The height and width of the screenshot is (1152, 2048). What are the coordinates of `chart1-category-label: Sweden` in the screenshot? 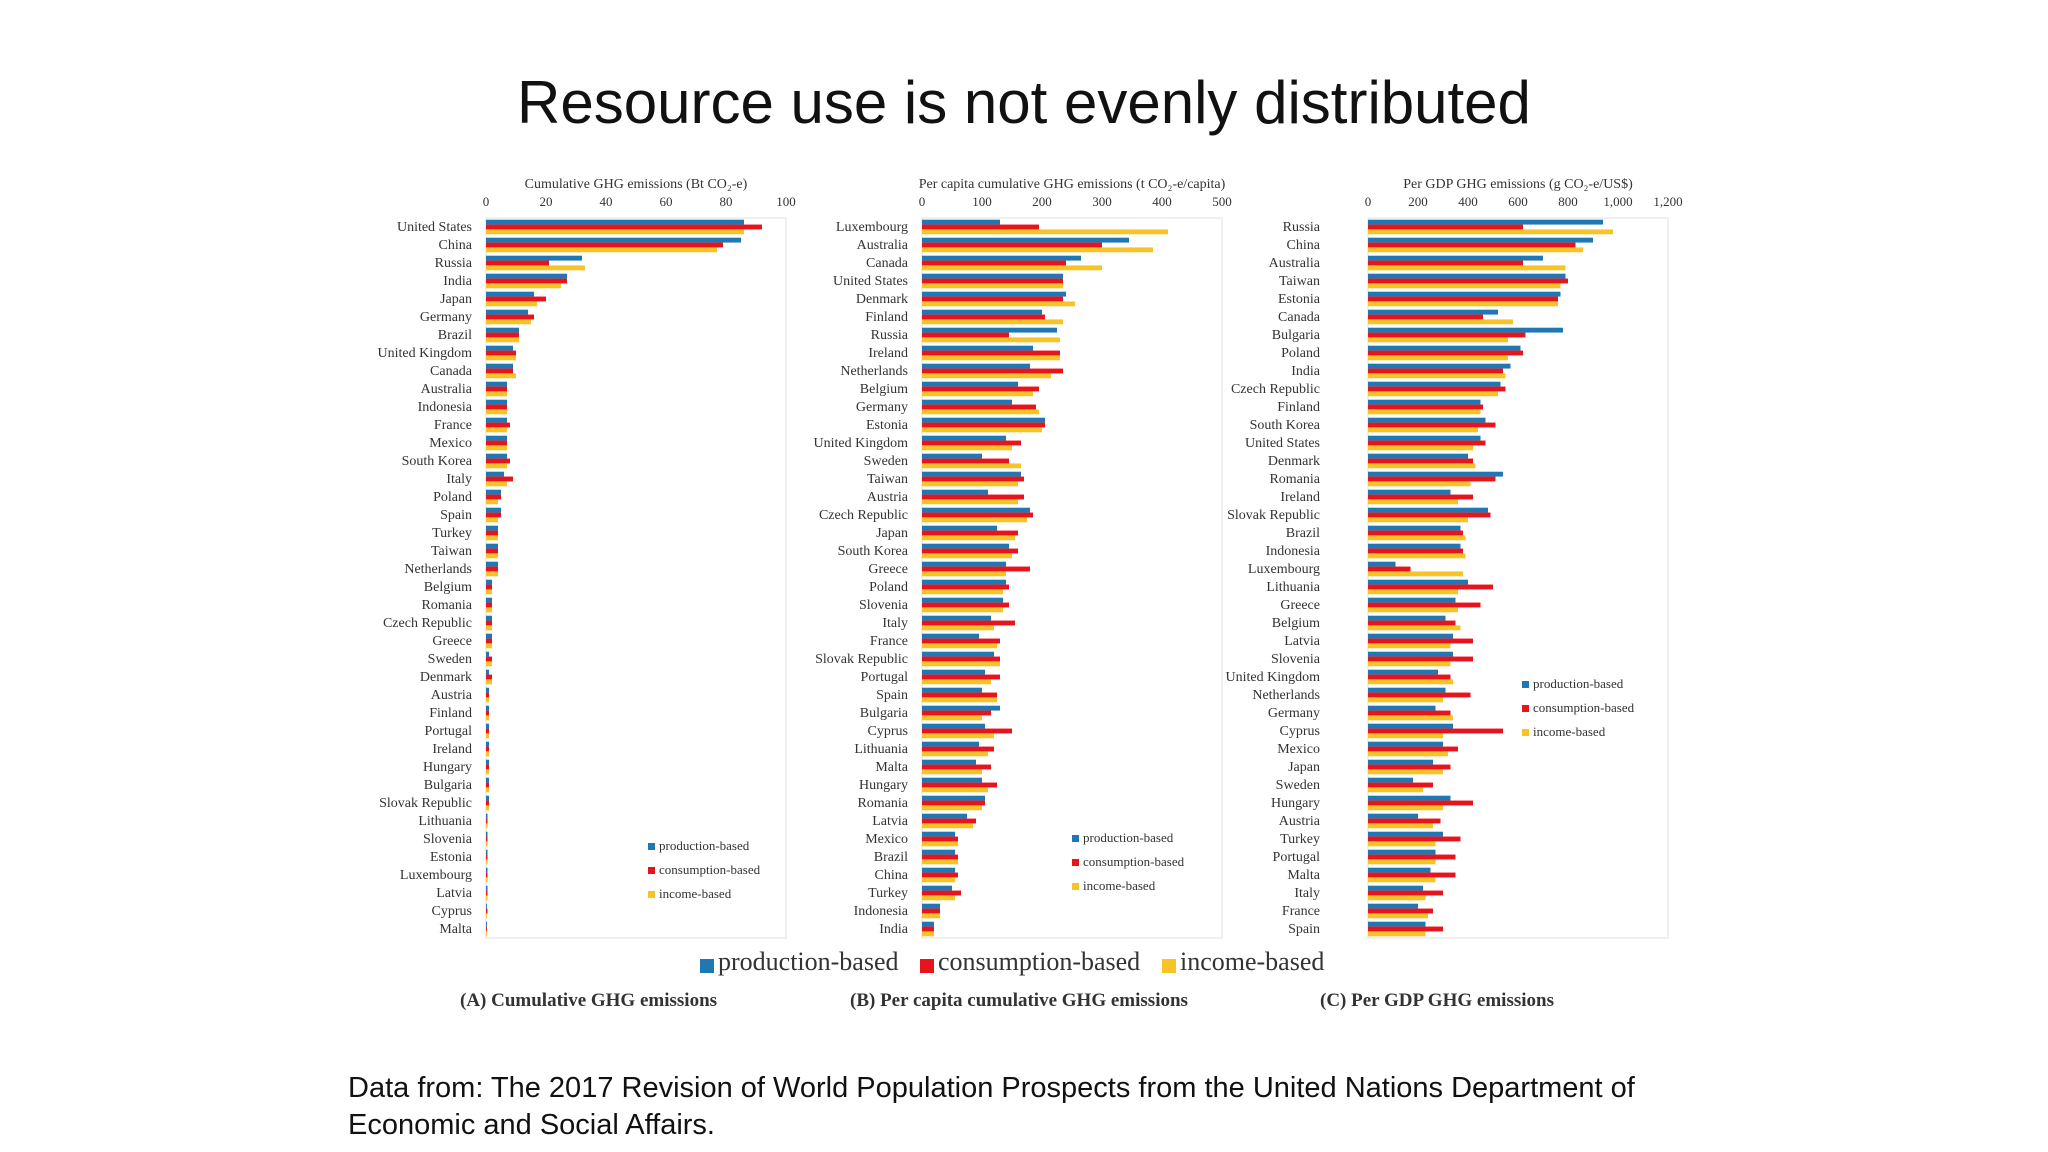 It's located at (450, 659).